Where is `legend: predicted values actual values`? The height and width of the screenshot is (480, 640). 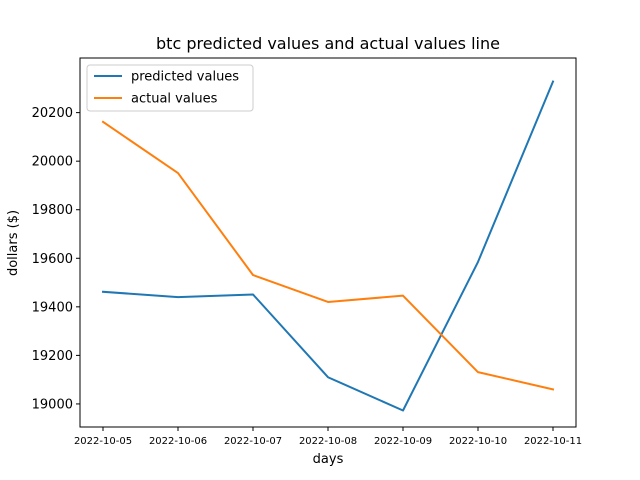 legend: predicted values actual values is located at coordinates (170, 88).